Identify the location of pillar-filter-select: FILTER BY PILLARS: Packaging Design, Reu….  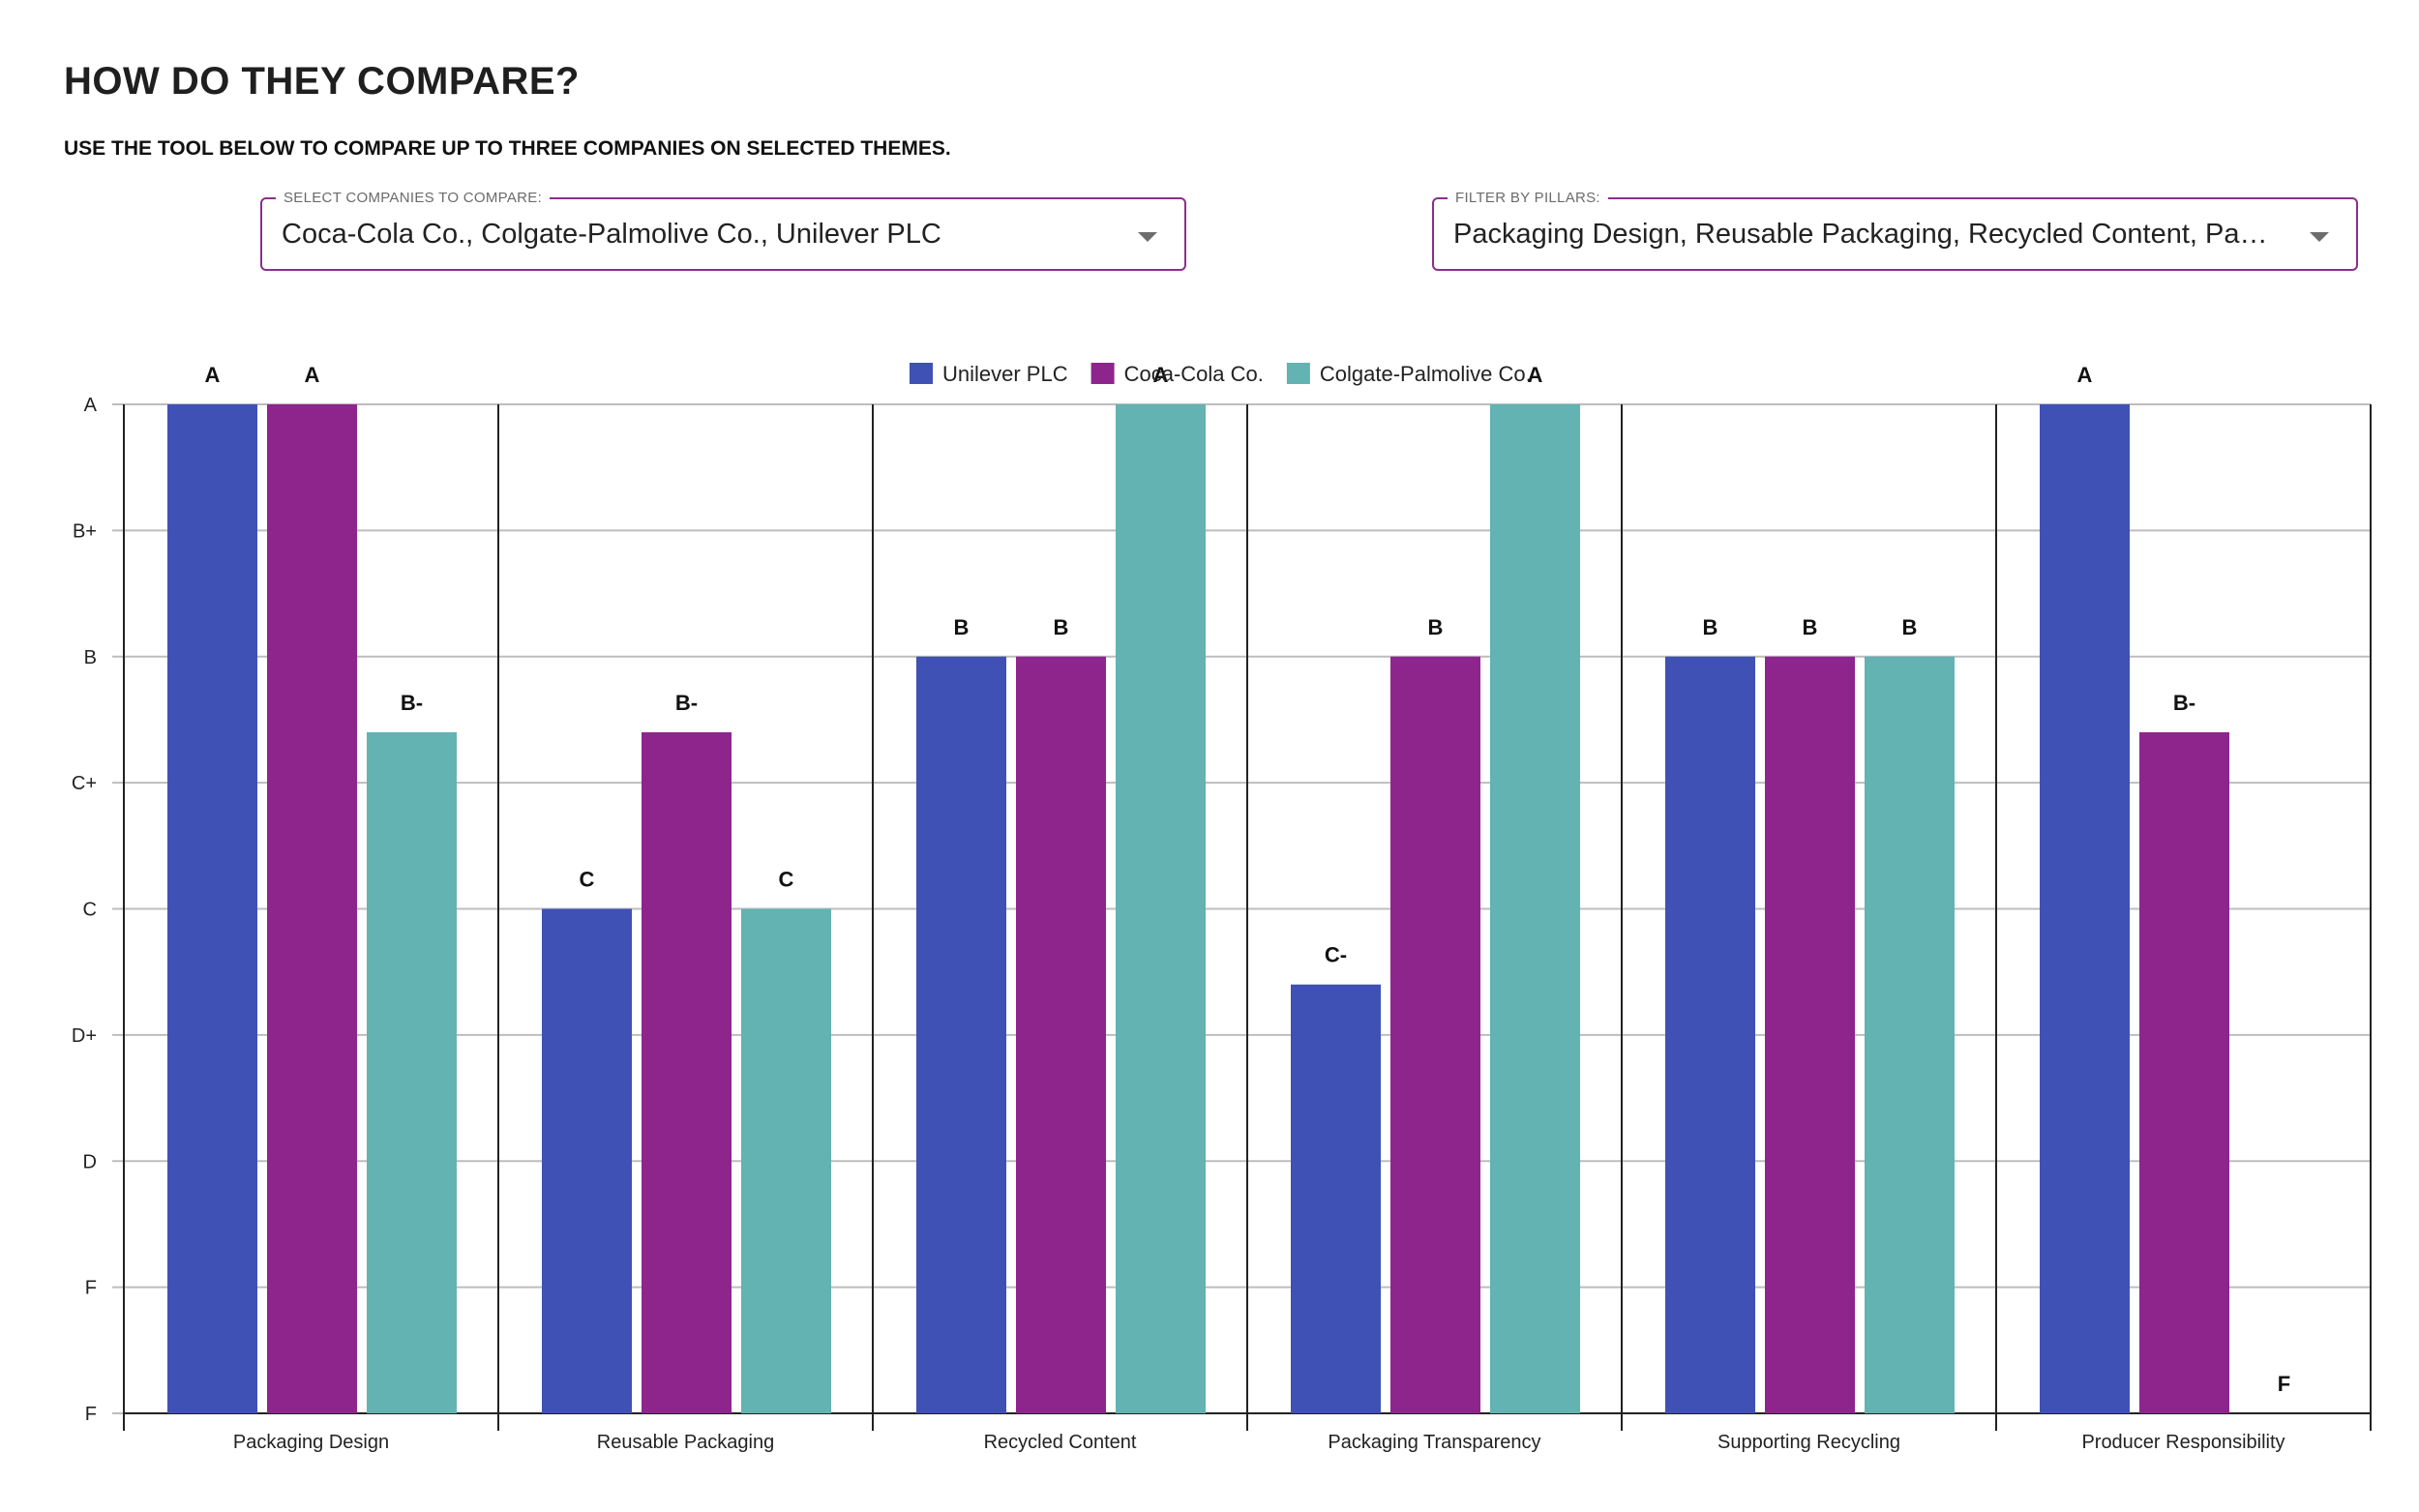
(1895, 231).